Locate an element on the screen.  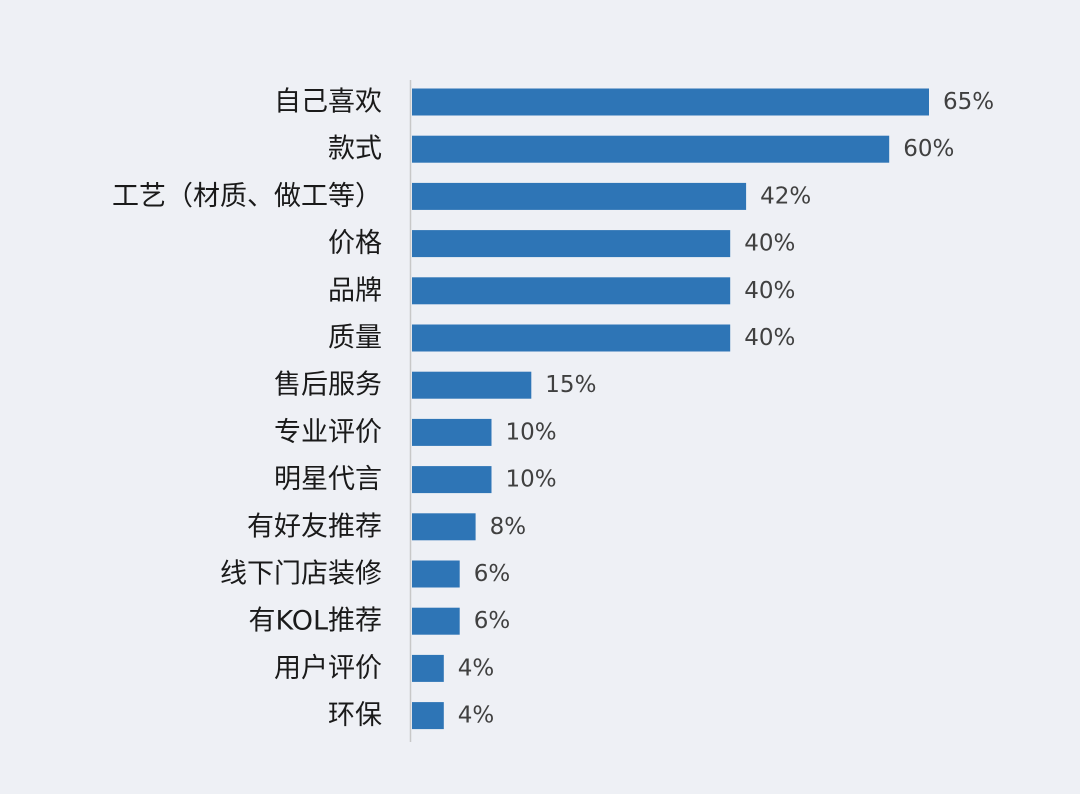
value-label: 8% is located at coordinates (508, 527).